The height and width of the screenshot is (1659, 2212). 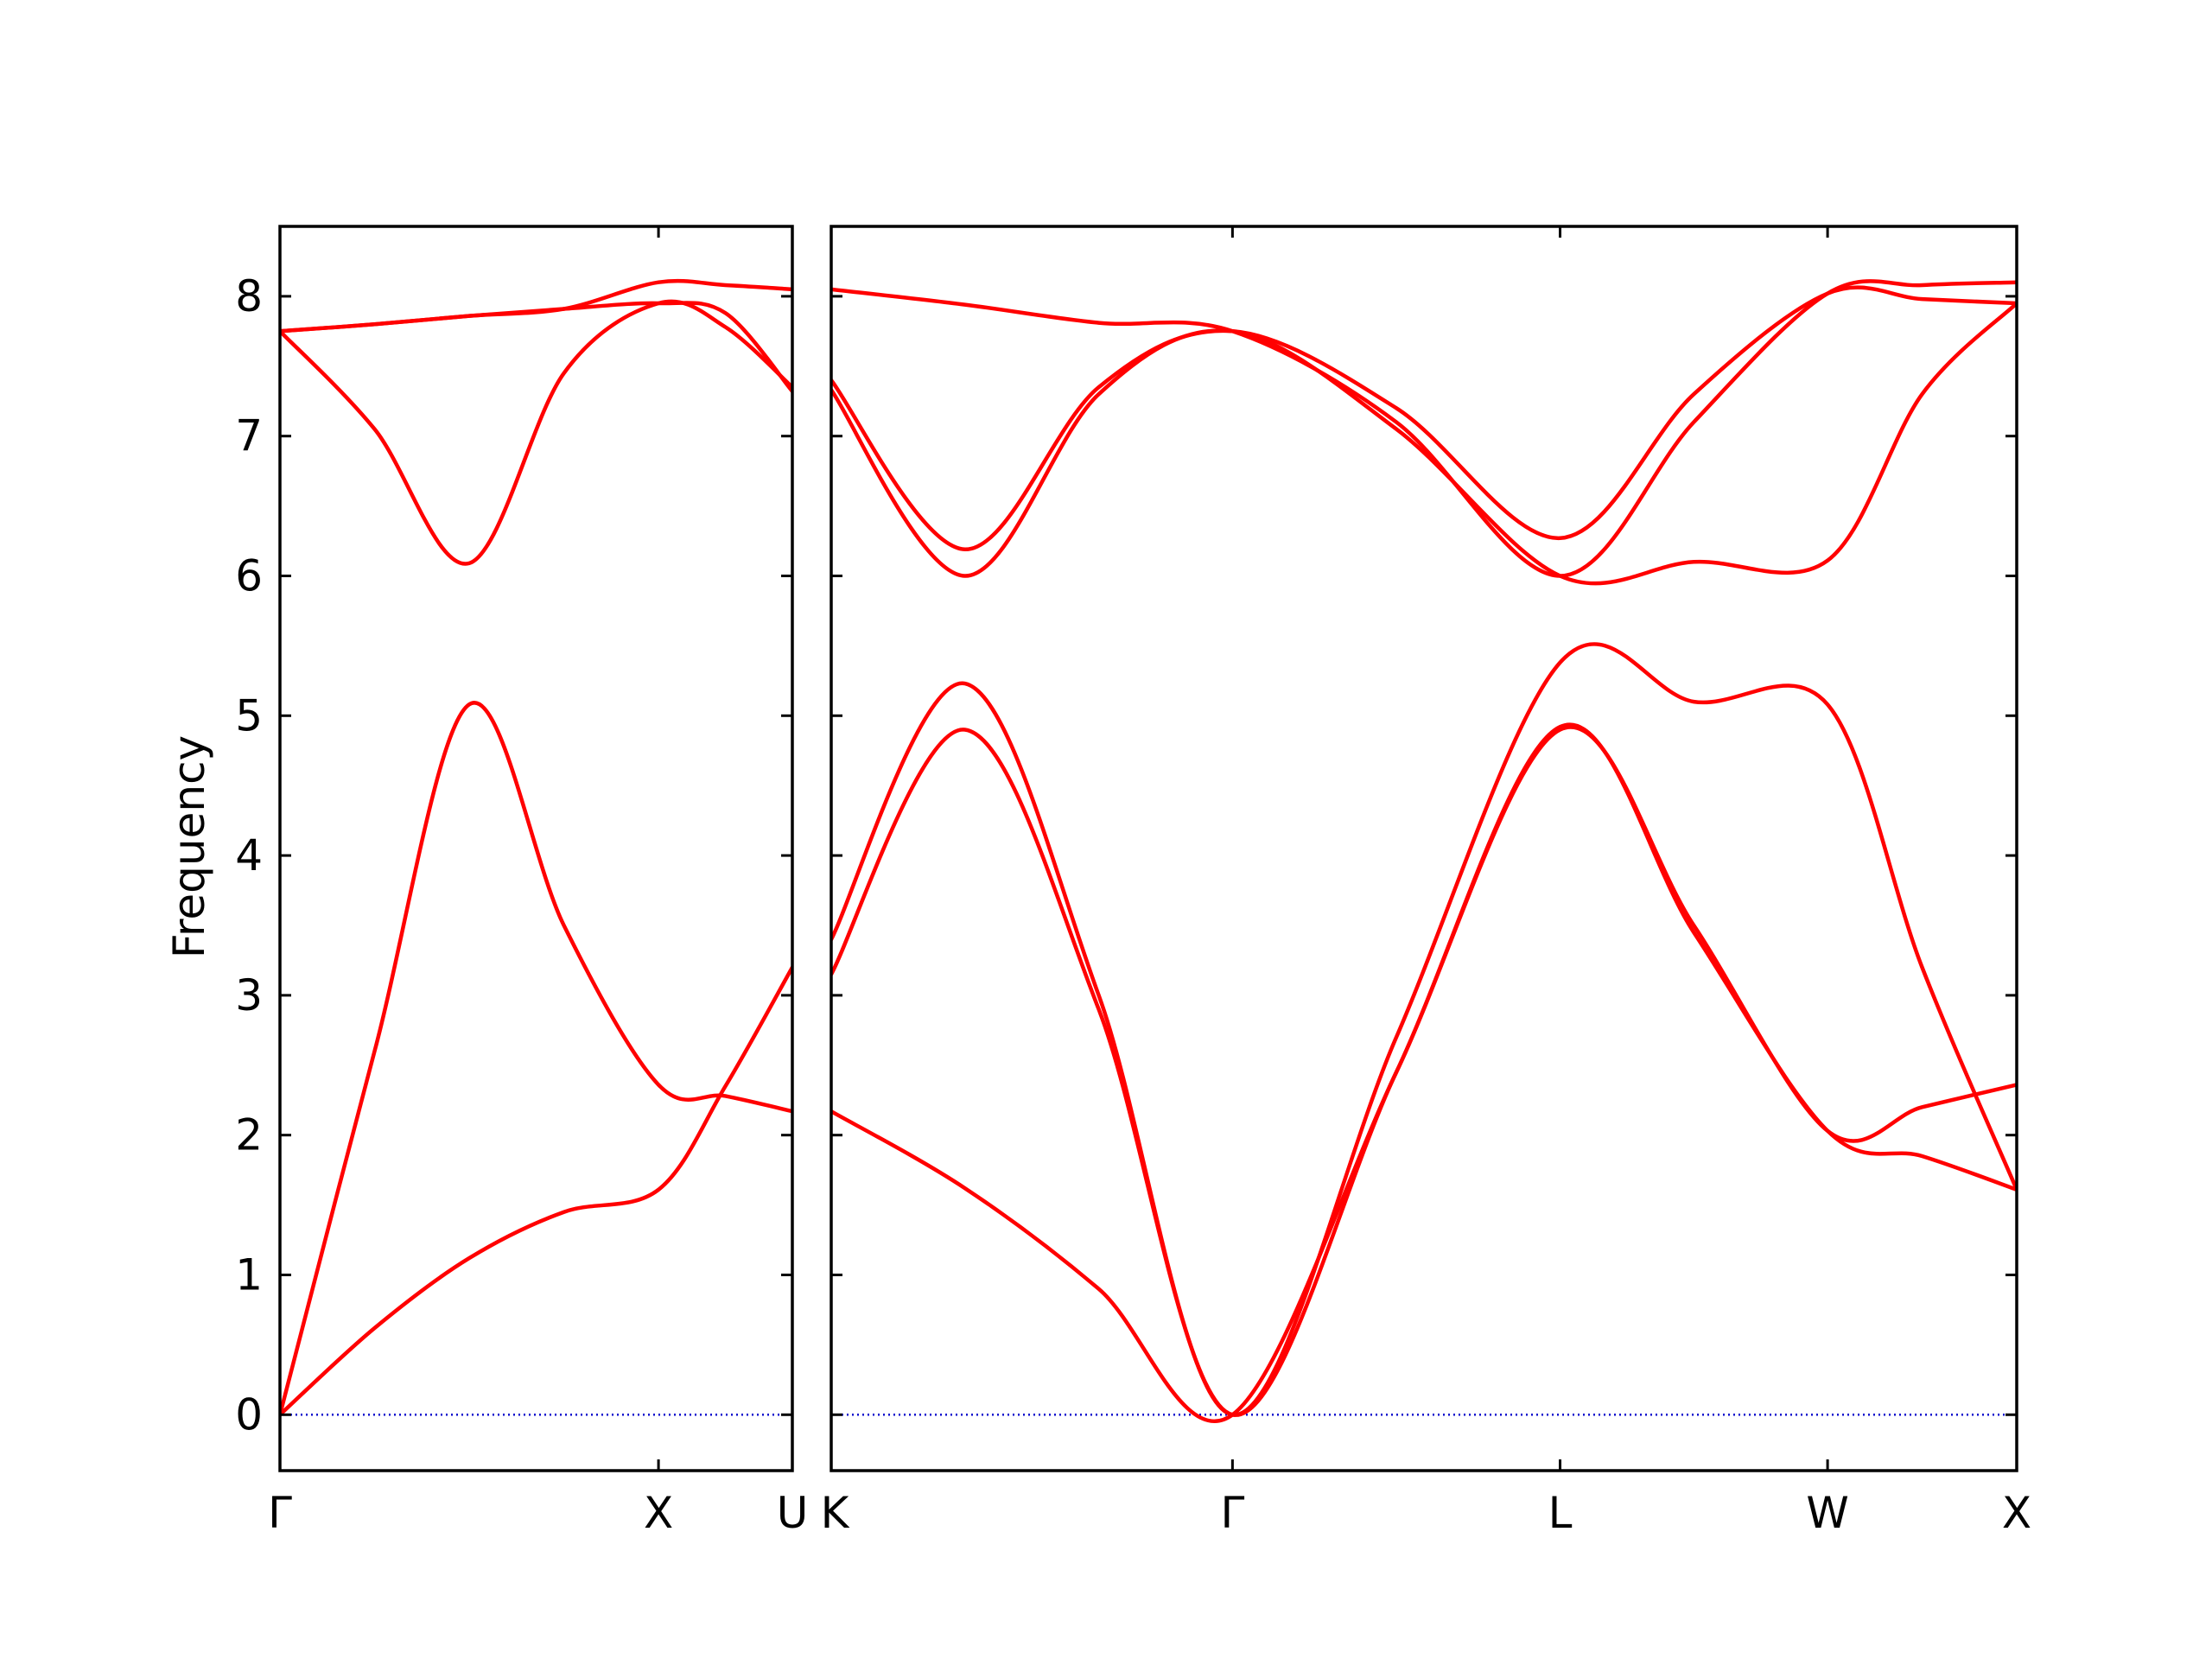 I want to click on x-tick-label: K, so click(x=835, y=1513).